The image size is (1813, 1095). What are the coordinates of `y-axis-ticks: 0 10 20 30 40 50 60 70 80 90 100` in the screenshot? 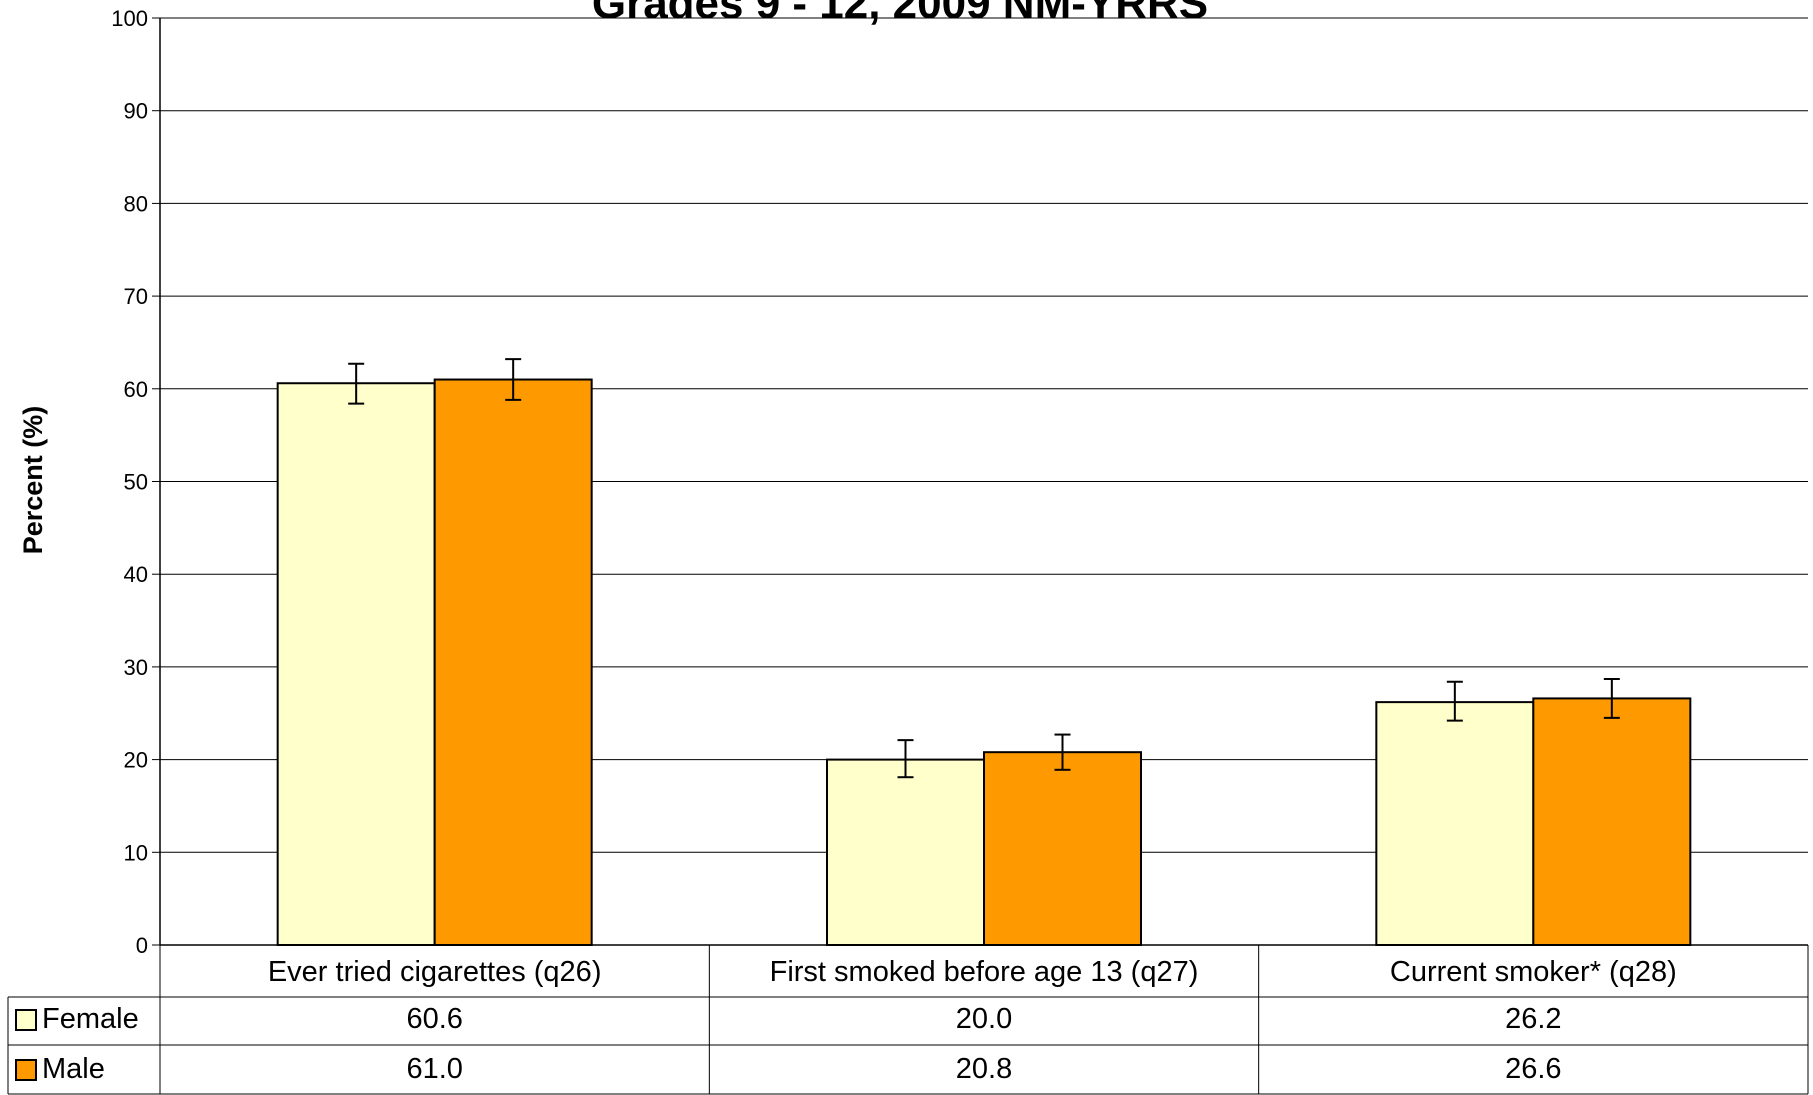 It's located at (135, 482).